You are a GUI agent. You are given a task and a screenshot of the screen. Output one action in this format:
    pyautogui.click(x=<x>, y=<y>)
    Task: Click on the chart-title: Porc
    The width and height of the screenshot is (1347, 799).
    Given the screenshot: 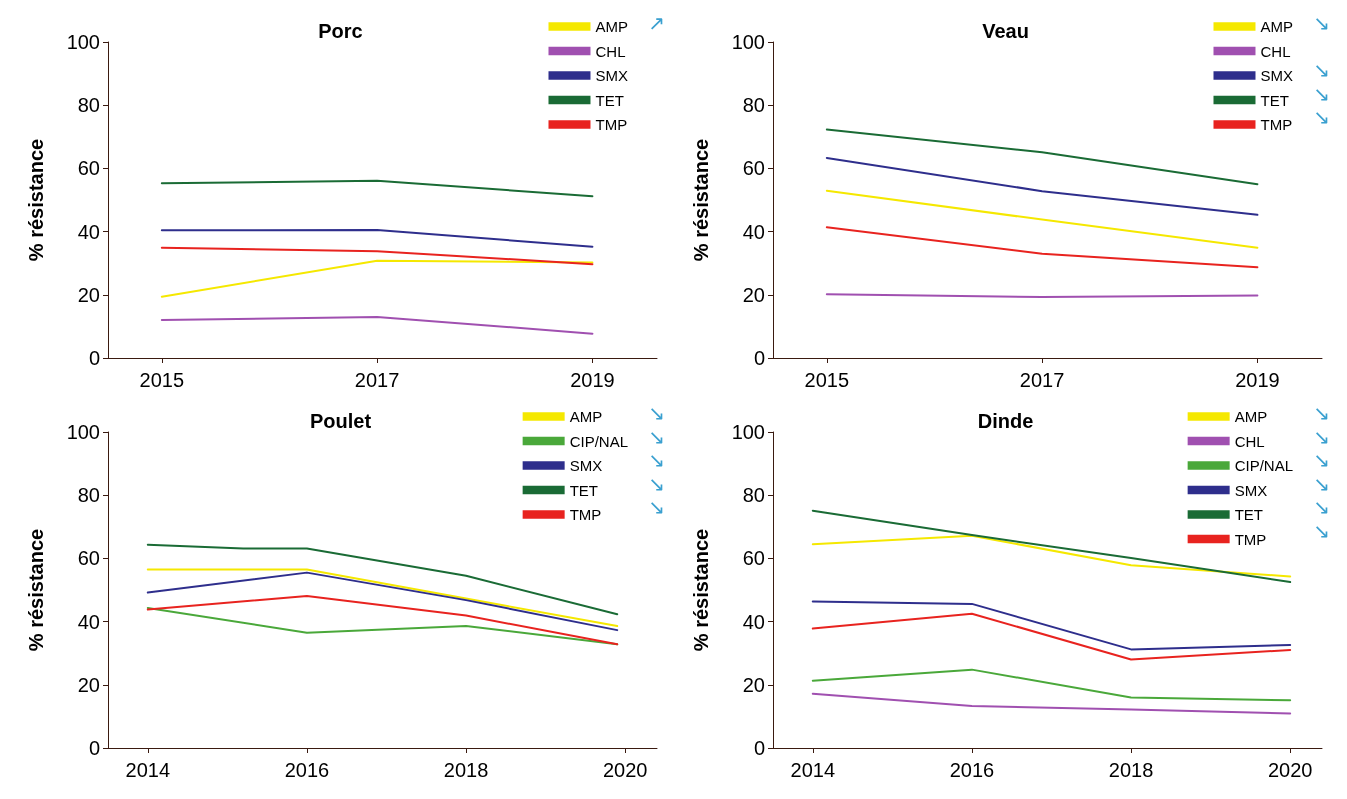 What is the action you would take?
    pyautogui.click(x=340, y=31)
    